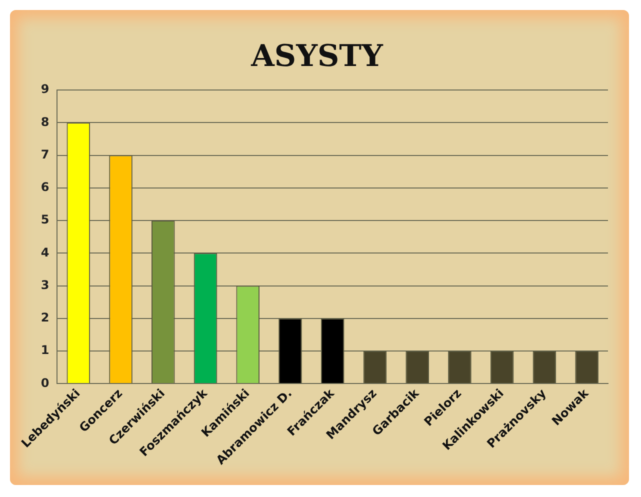  What do you see at coordinates (317, 56) in the screenshot?
I see `chart-title: ASYSTY` at bounding box center [317, 56].